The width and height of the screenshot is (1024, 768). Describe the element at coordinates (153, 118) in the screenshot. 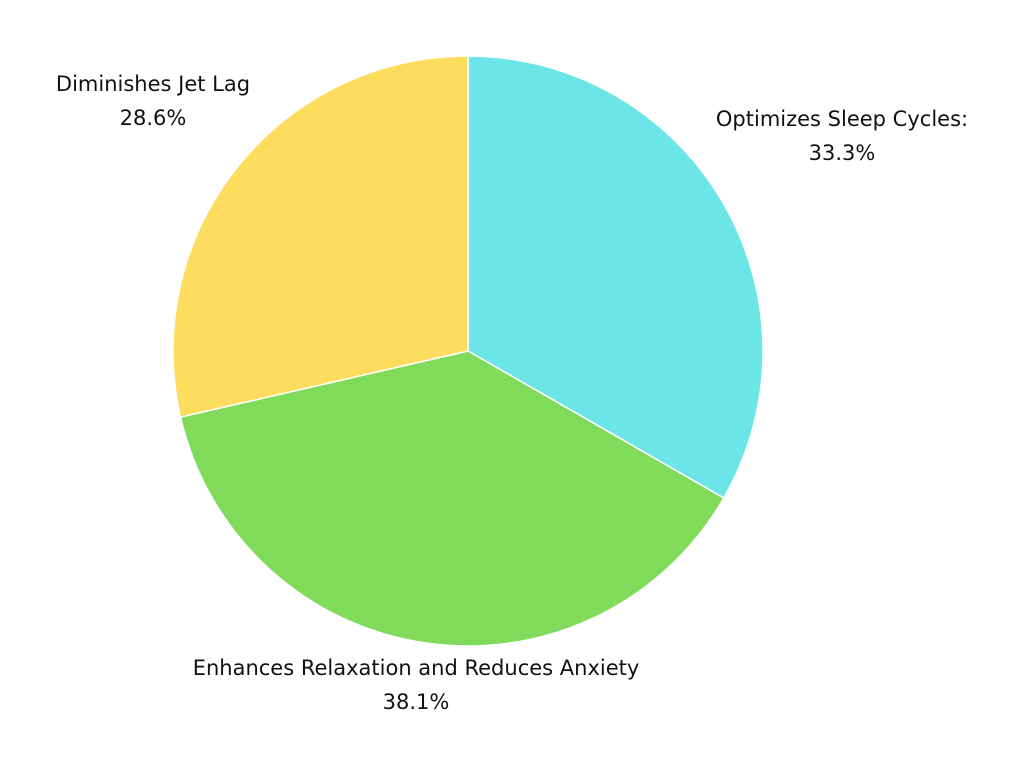

I see `slice-percent-label: 28.6%` at that location.